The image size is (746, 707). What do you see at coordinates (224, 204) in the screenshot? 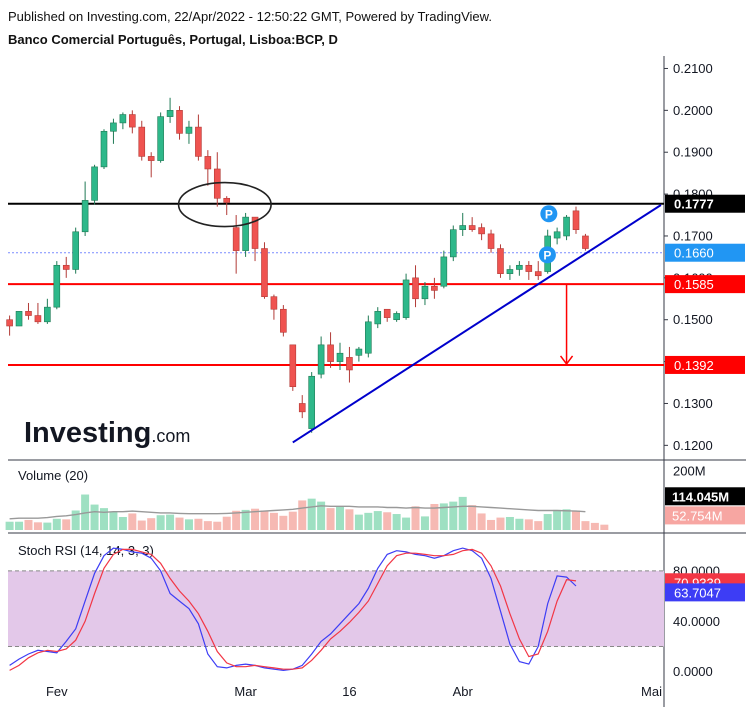
I see `ellipse-annotation` at bounding box center [224, 204].